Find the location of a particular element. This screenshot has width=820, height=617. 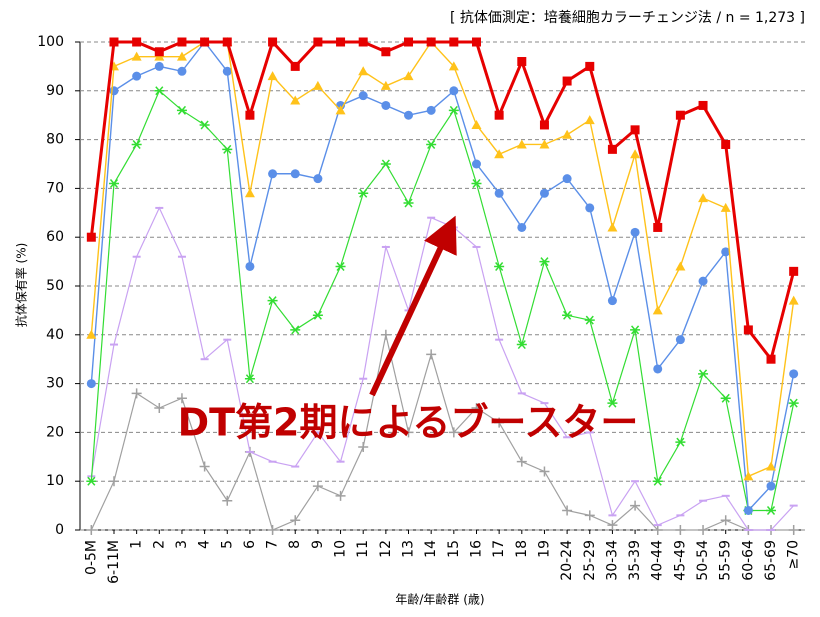

x-tick-label: 7 is located at coordinates (273, 544).